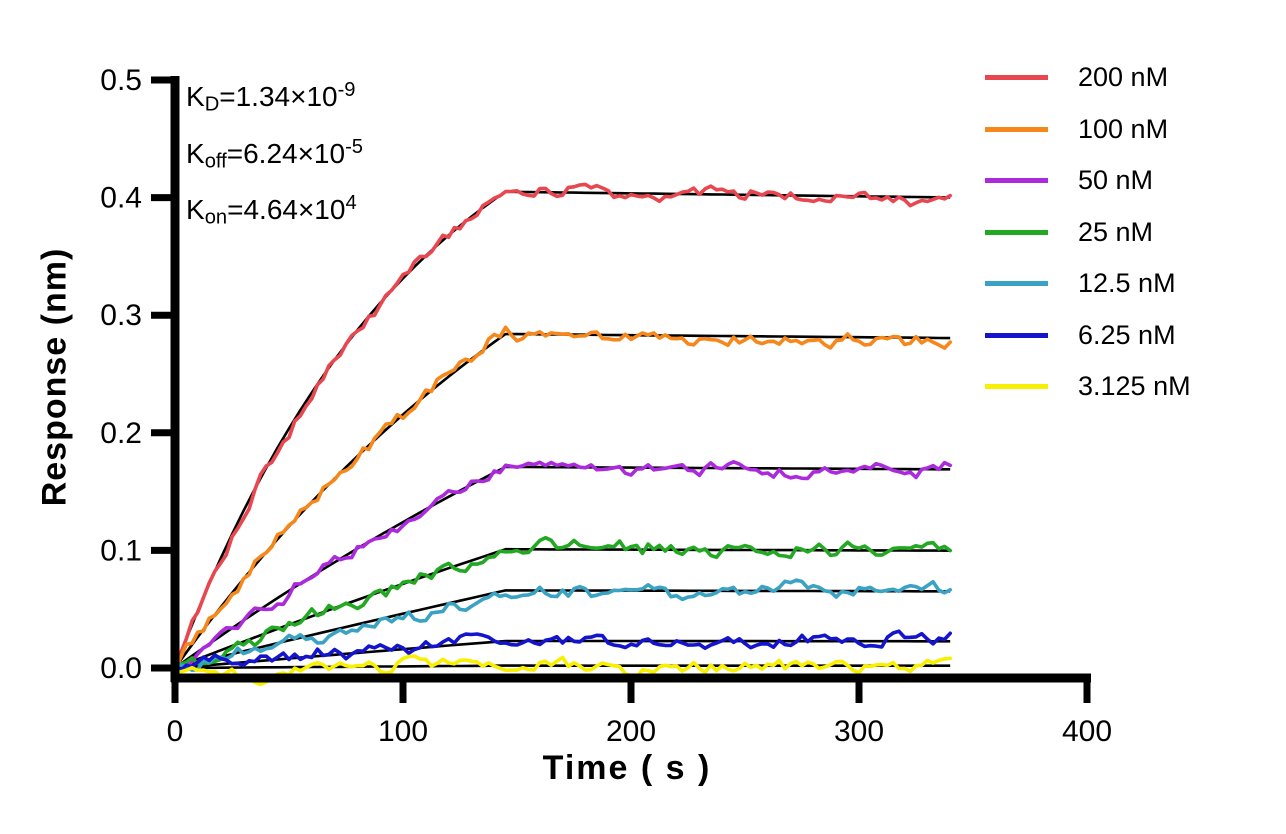  Describe the element at coordinates (271, 97) in the screenshot. I see `kinetics-annotation-line: KD=1.34×10-9` at that location.